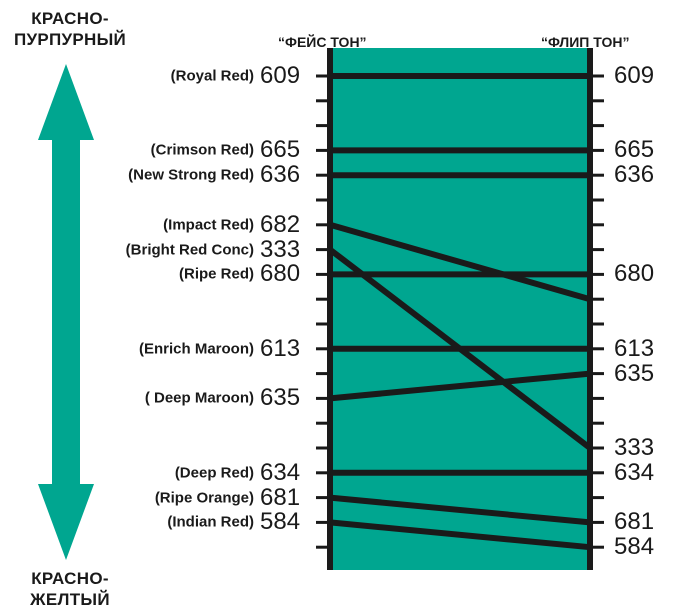 The width and height of the screenshot is (680, 612). Describe the element at coordinates (634, 522) in the screenshot. I see `flip-code-label: 681` at that location.